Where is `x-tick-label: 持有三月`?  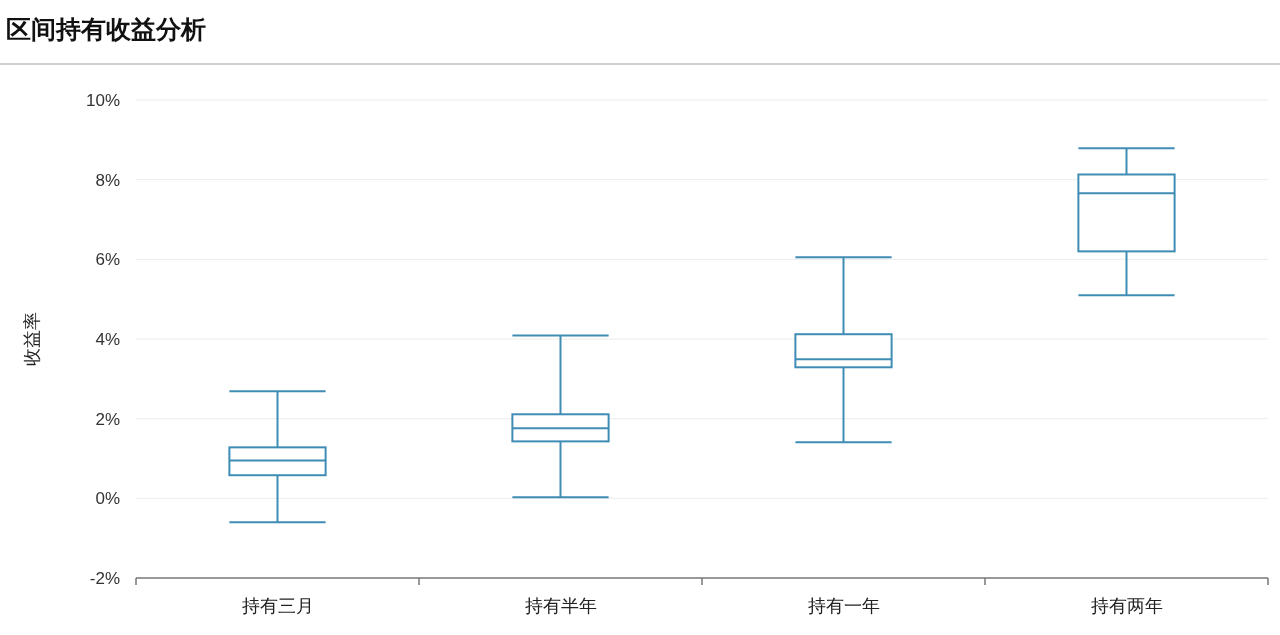 x-tick-label: 持有三月 is located at coordinates (277, 606).